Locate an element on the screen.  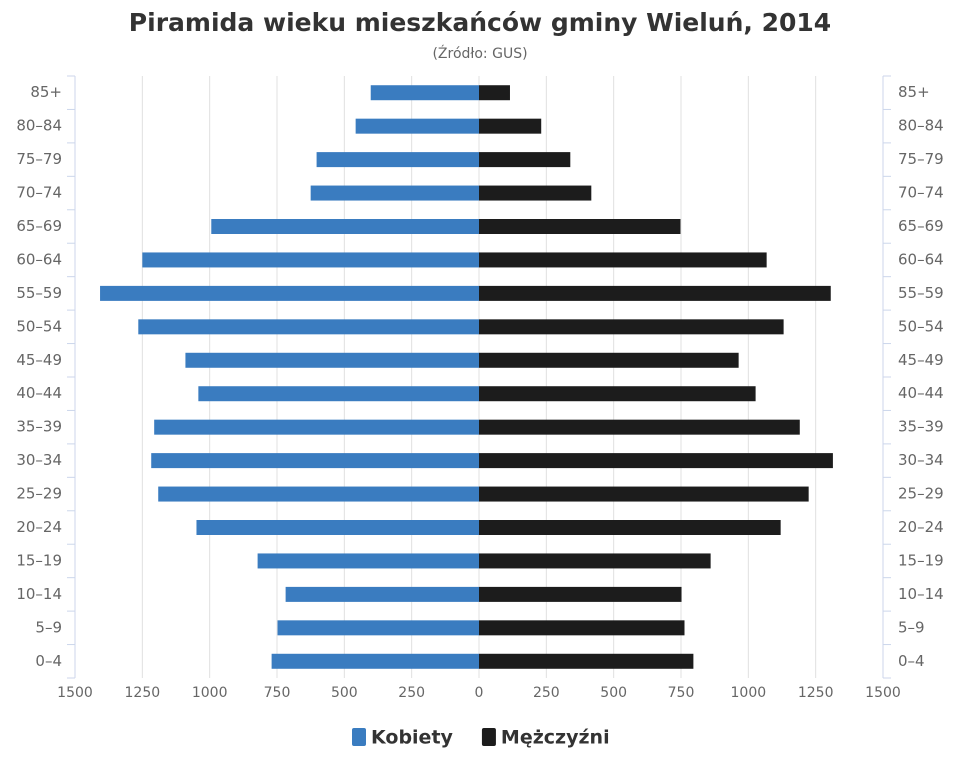
chart-subtitle: (Źródło: GUS) is located at coordinates (479, 53).